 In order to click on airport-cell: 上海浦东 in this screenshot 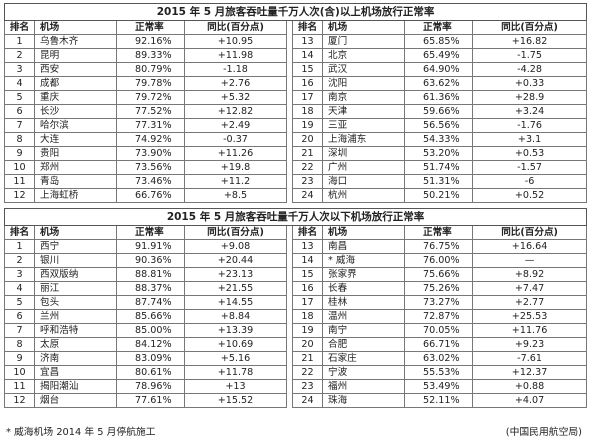, I will do `click(363, 139)`.